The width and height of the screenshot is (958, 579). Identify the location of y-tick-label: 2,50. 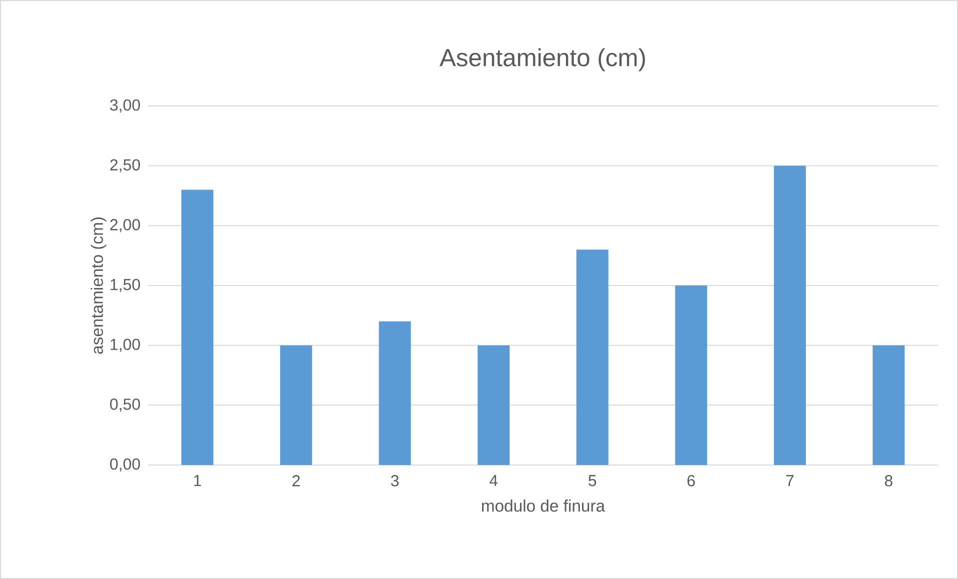
(125, 165).